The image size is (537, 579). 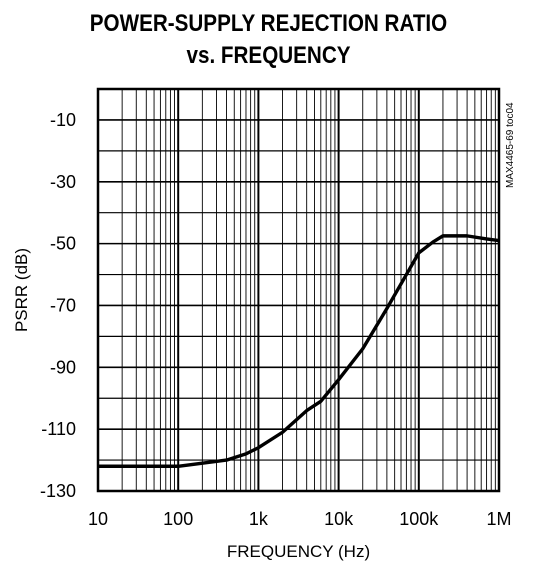 I want to click on y-tick-labels: -10 -30 -50 -70 -90 -110 -130, so click(x=58, y=305).